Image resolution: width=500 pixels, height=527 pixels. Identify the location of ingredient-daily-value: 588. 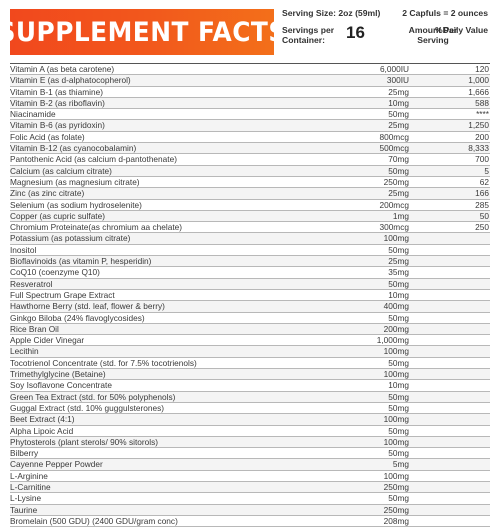
(482, 102).